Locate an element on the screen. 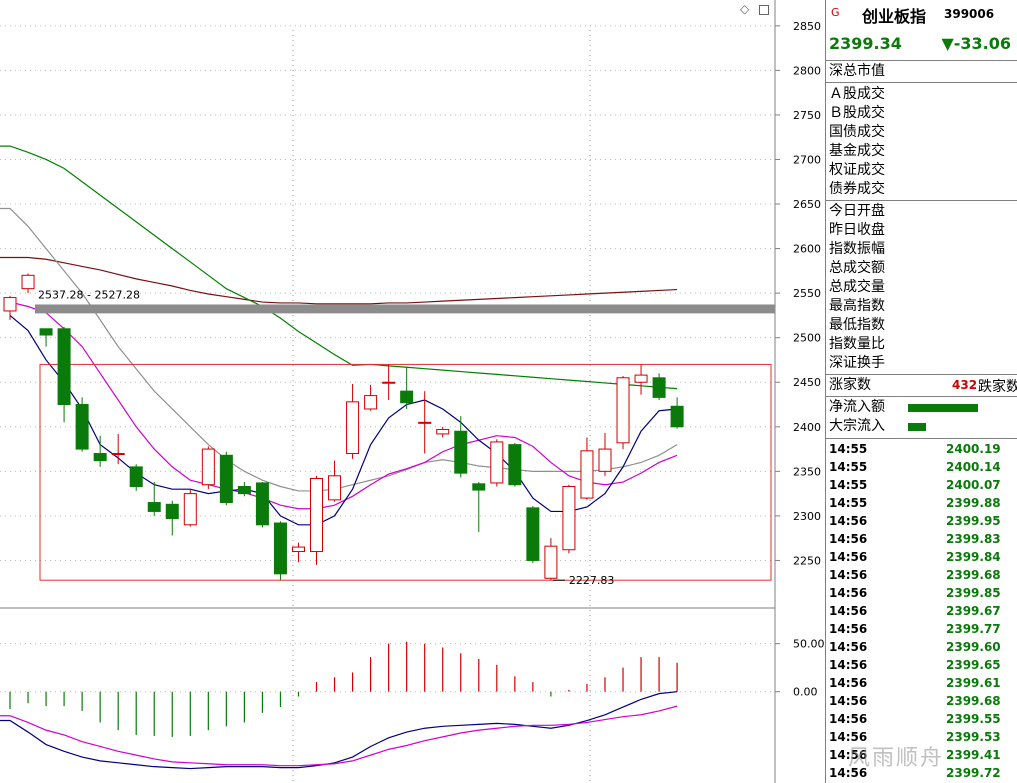 This screenshot has height=783, width=1017. axis-tick-label: 2800 is located at coordinates (807, 70).